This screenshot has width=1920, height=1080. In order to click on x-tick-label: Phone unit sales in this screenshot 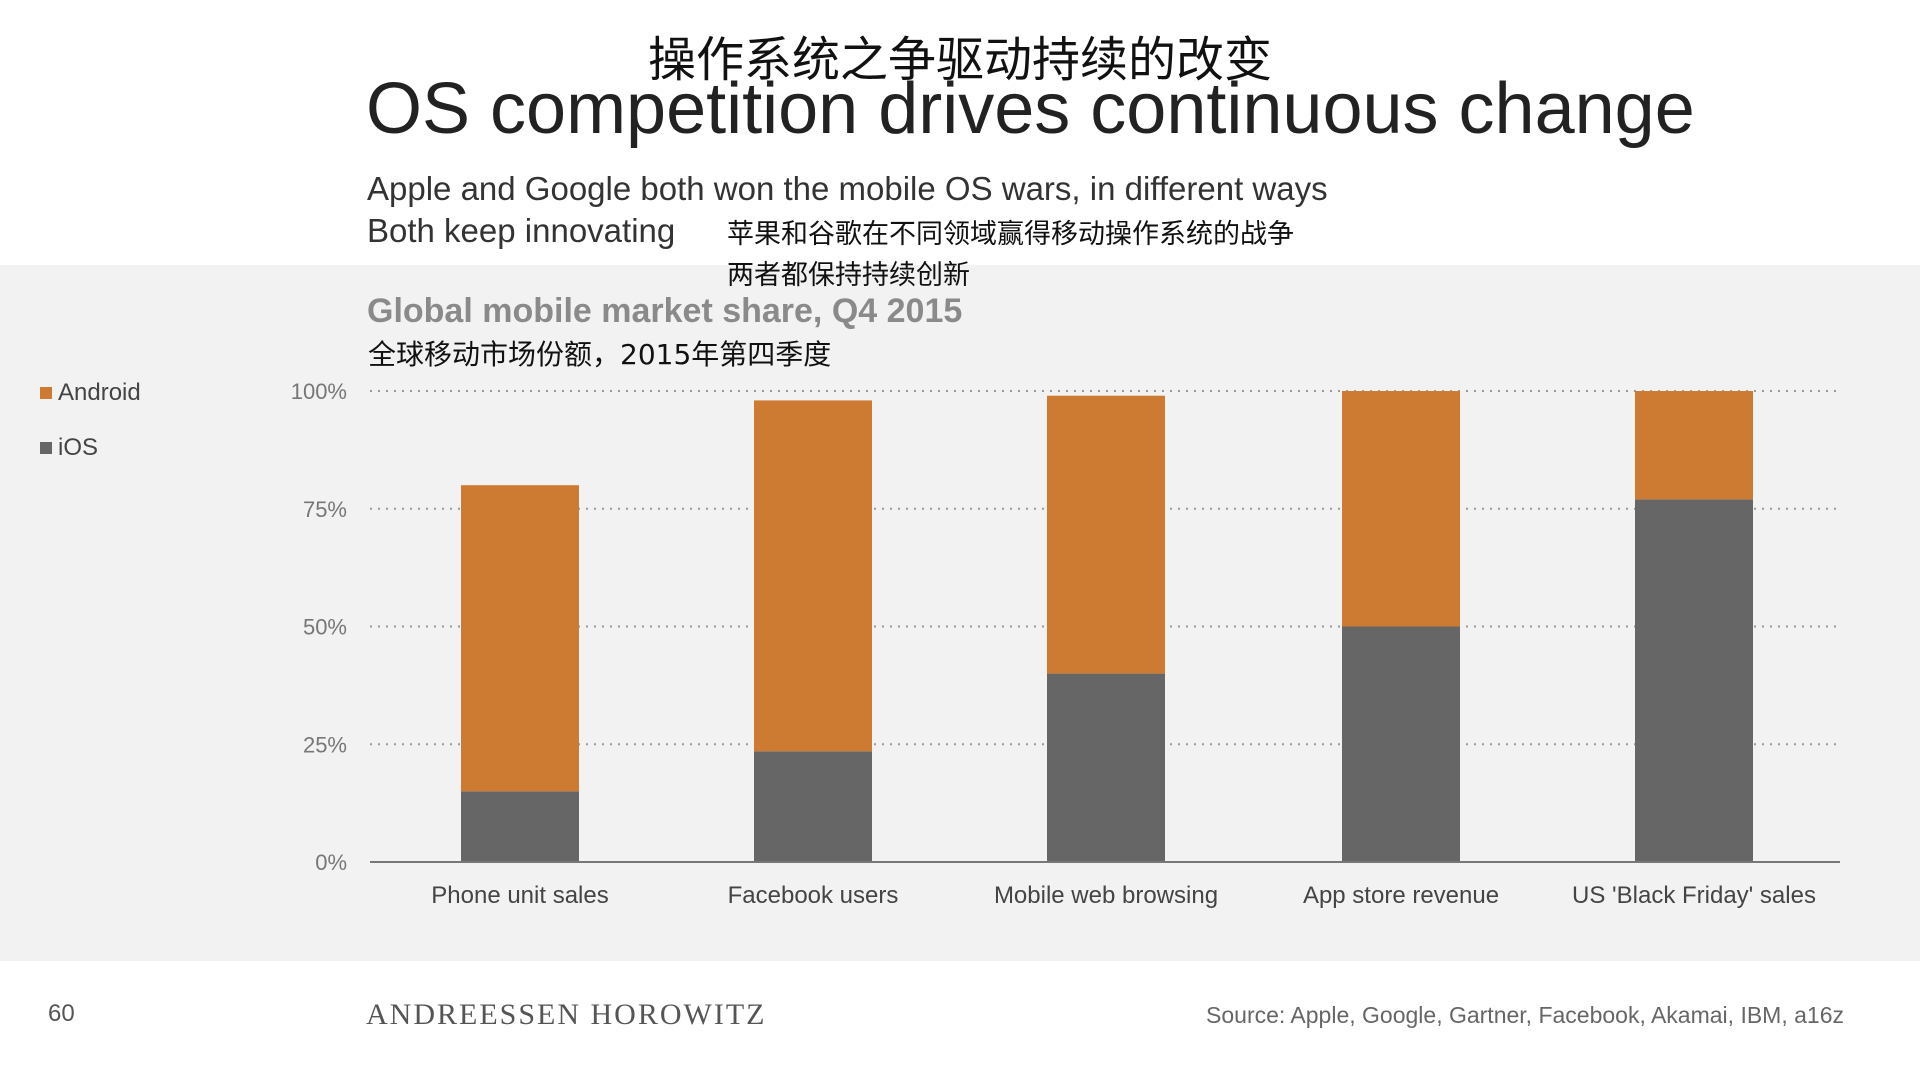, I will do `click(519, 895)`.